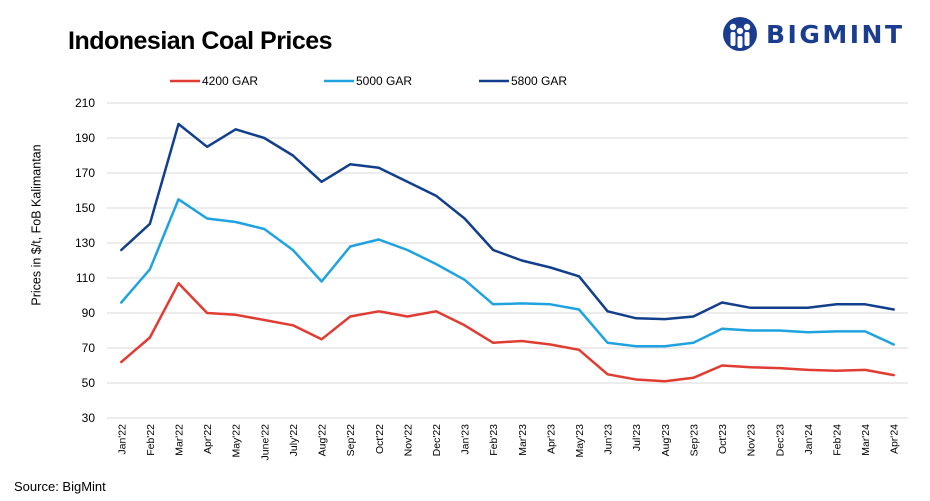 The image size is (930, 501). I want to click on x-tick-label: Jan'24, so click(809, 439).